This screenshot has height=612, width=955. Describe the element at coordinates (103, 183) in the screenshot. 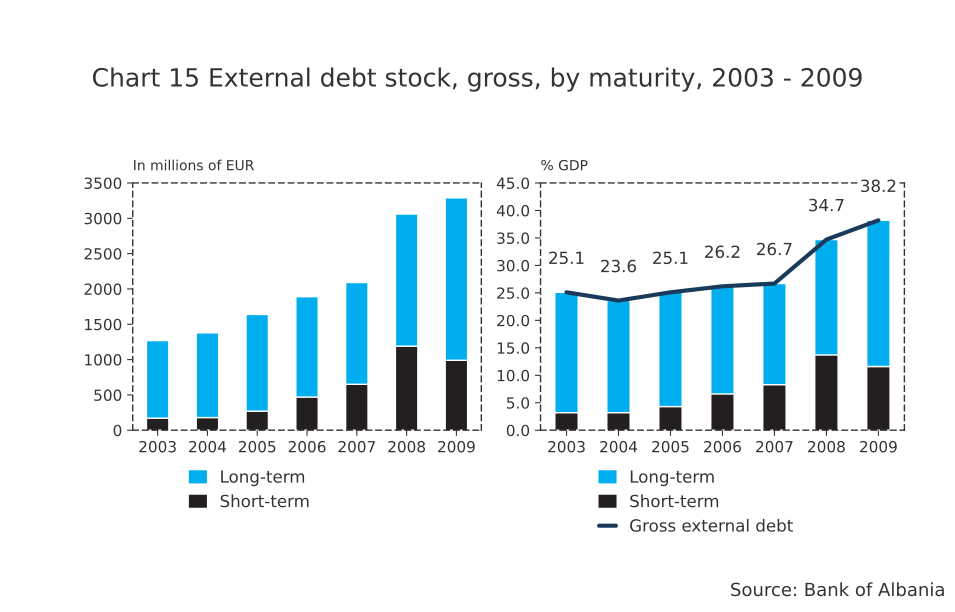

I see `y-tick-label: 3500` at that location.